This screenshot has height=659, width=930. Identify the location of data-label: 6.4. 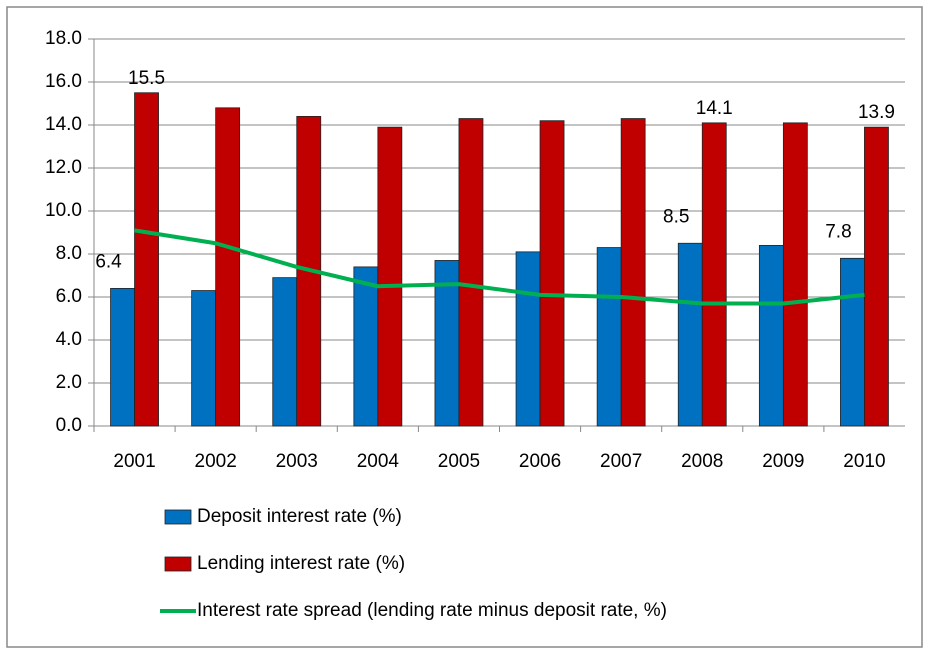
(108, 261).